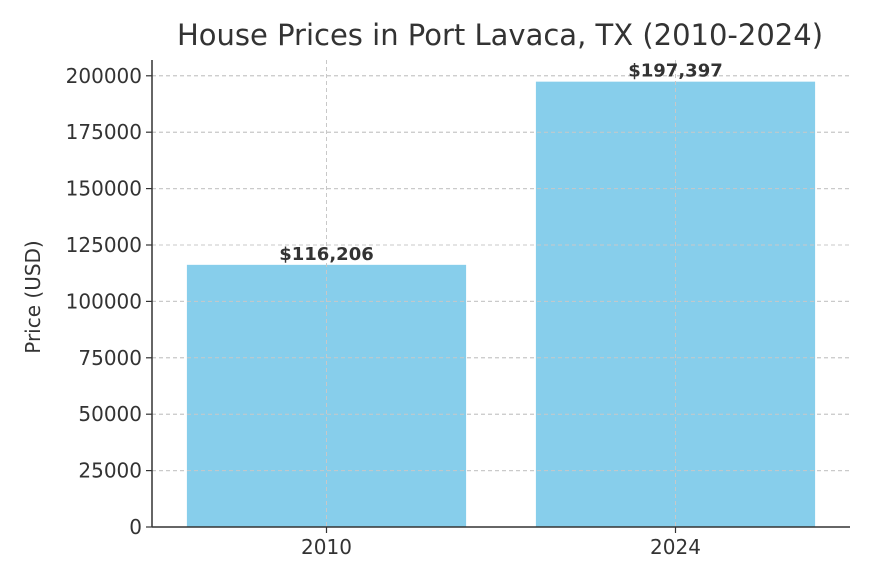 The height and width of the screenshot is (580, 870). I want to click on y-tick-label: 50000, so click(110, 414).